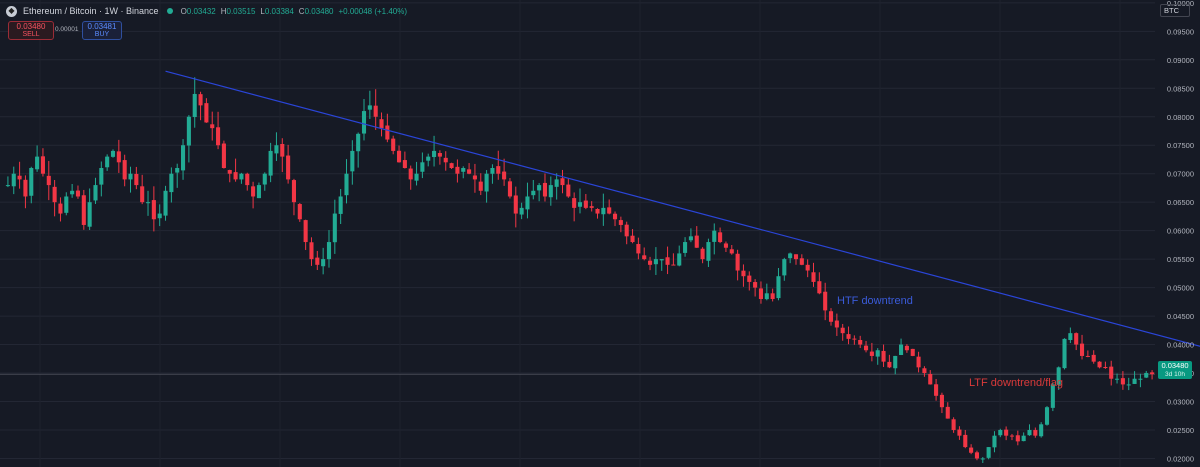 This screenshot has width=1200, height=467. What do you see at coordinates (1180, 316) in the screenshot?
I see `y-tick-label: 0.04500` at bounding box center [1180, 316].